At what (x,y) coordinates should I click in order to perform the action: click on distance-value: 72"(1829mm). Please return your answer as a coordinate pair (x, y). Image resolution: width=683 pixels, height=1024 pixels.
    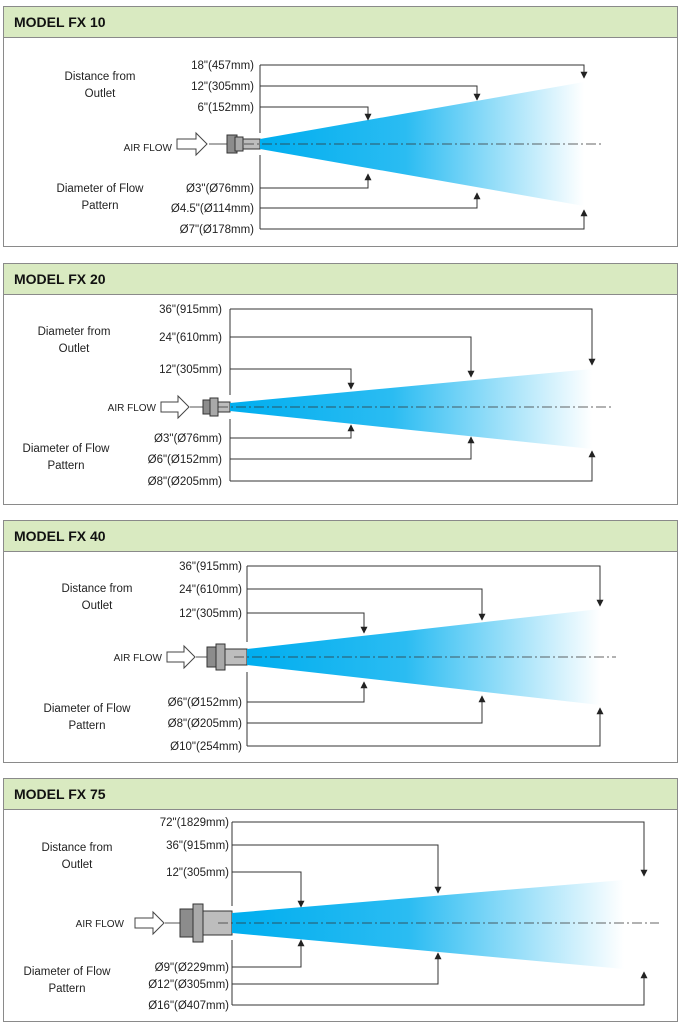
    Looking at the image, I should click on (194, 823).